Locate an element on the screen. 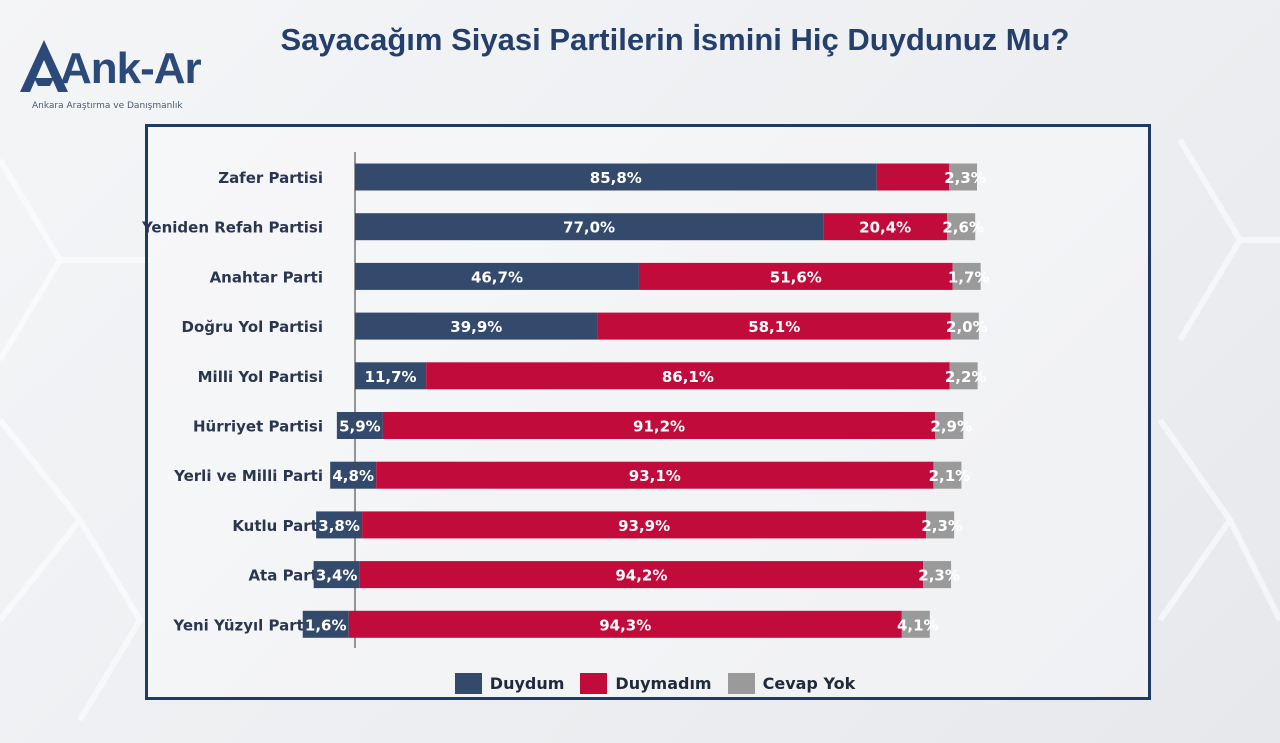  bar-duydum-value-label: 46,7% is located at coordinates (497, 277).